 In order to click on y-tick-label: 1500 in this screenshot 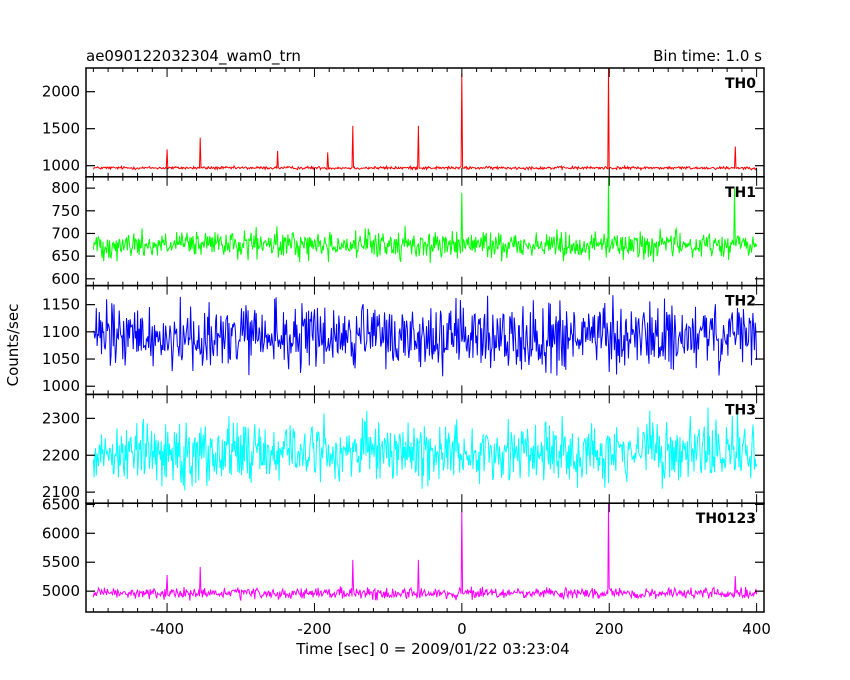, I will do `click(61, 129)`.